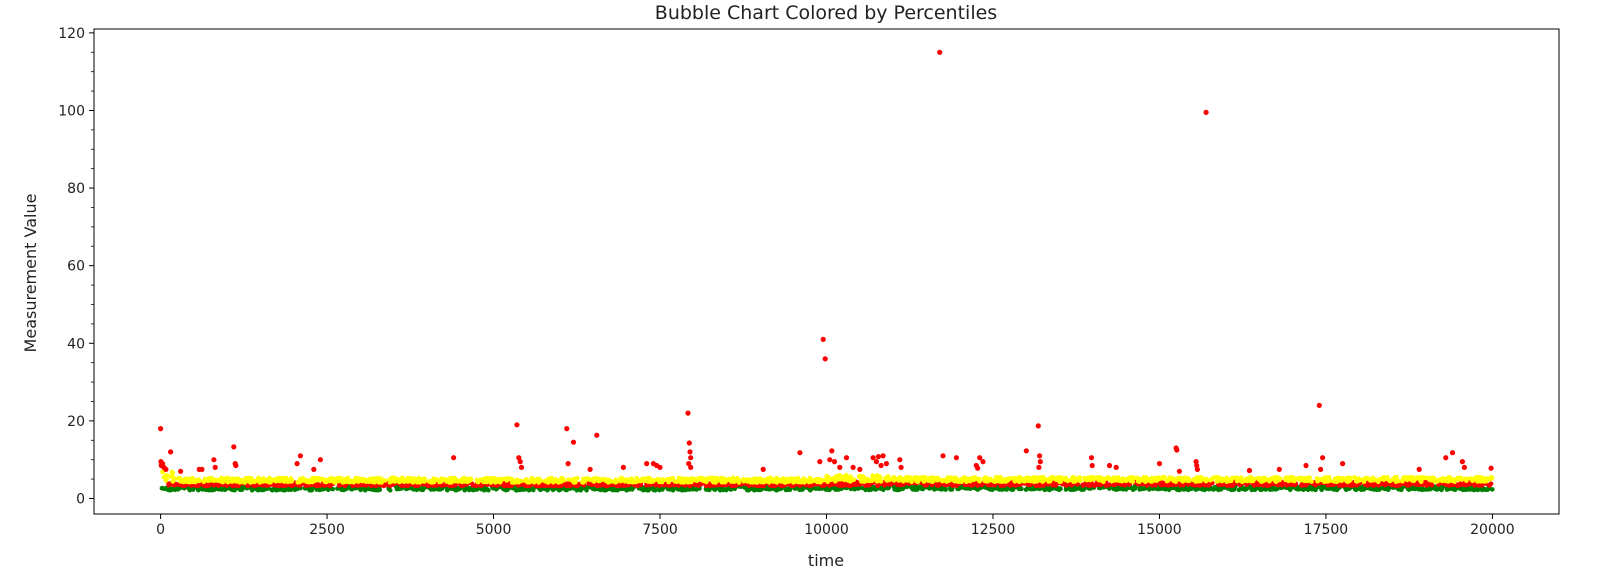 The image size is (1600, 586). Describe the element at coordinates (993, 530) in the screenshot. I see `x-tick-label: 12500` at that location.